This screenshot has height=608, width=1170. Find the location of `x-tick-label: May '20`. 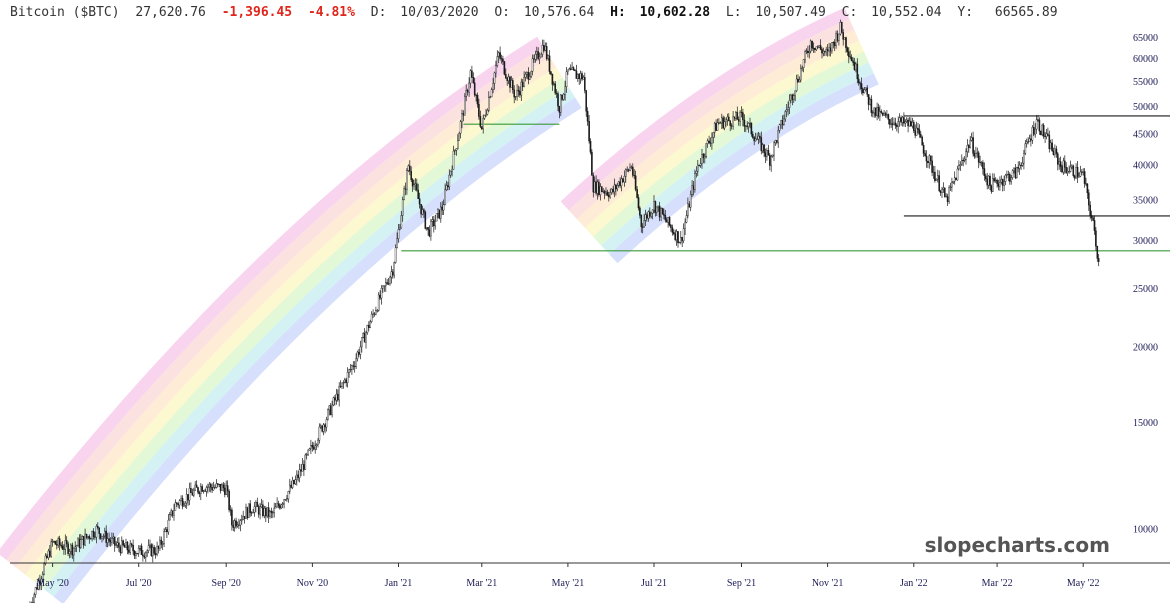

x-tick-label: May '20 is located at coordinates (52, 583).